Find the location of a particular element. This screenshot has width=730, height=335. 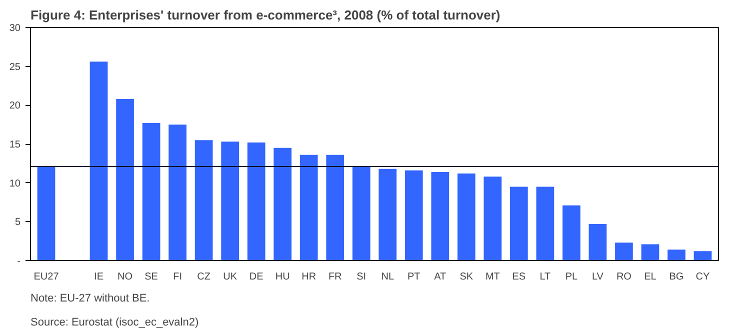

x-tick-label: SI is located at coordinates (361, 277).